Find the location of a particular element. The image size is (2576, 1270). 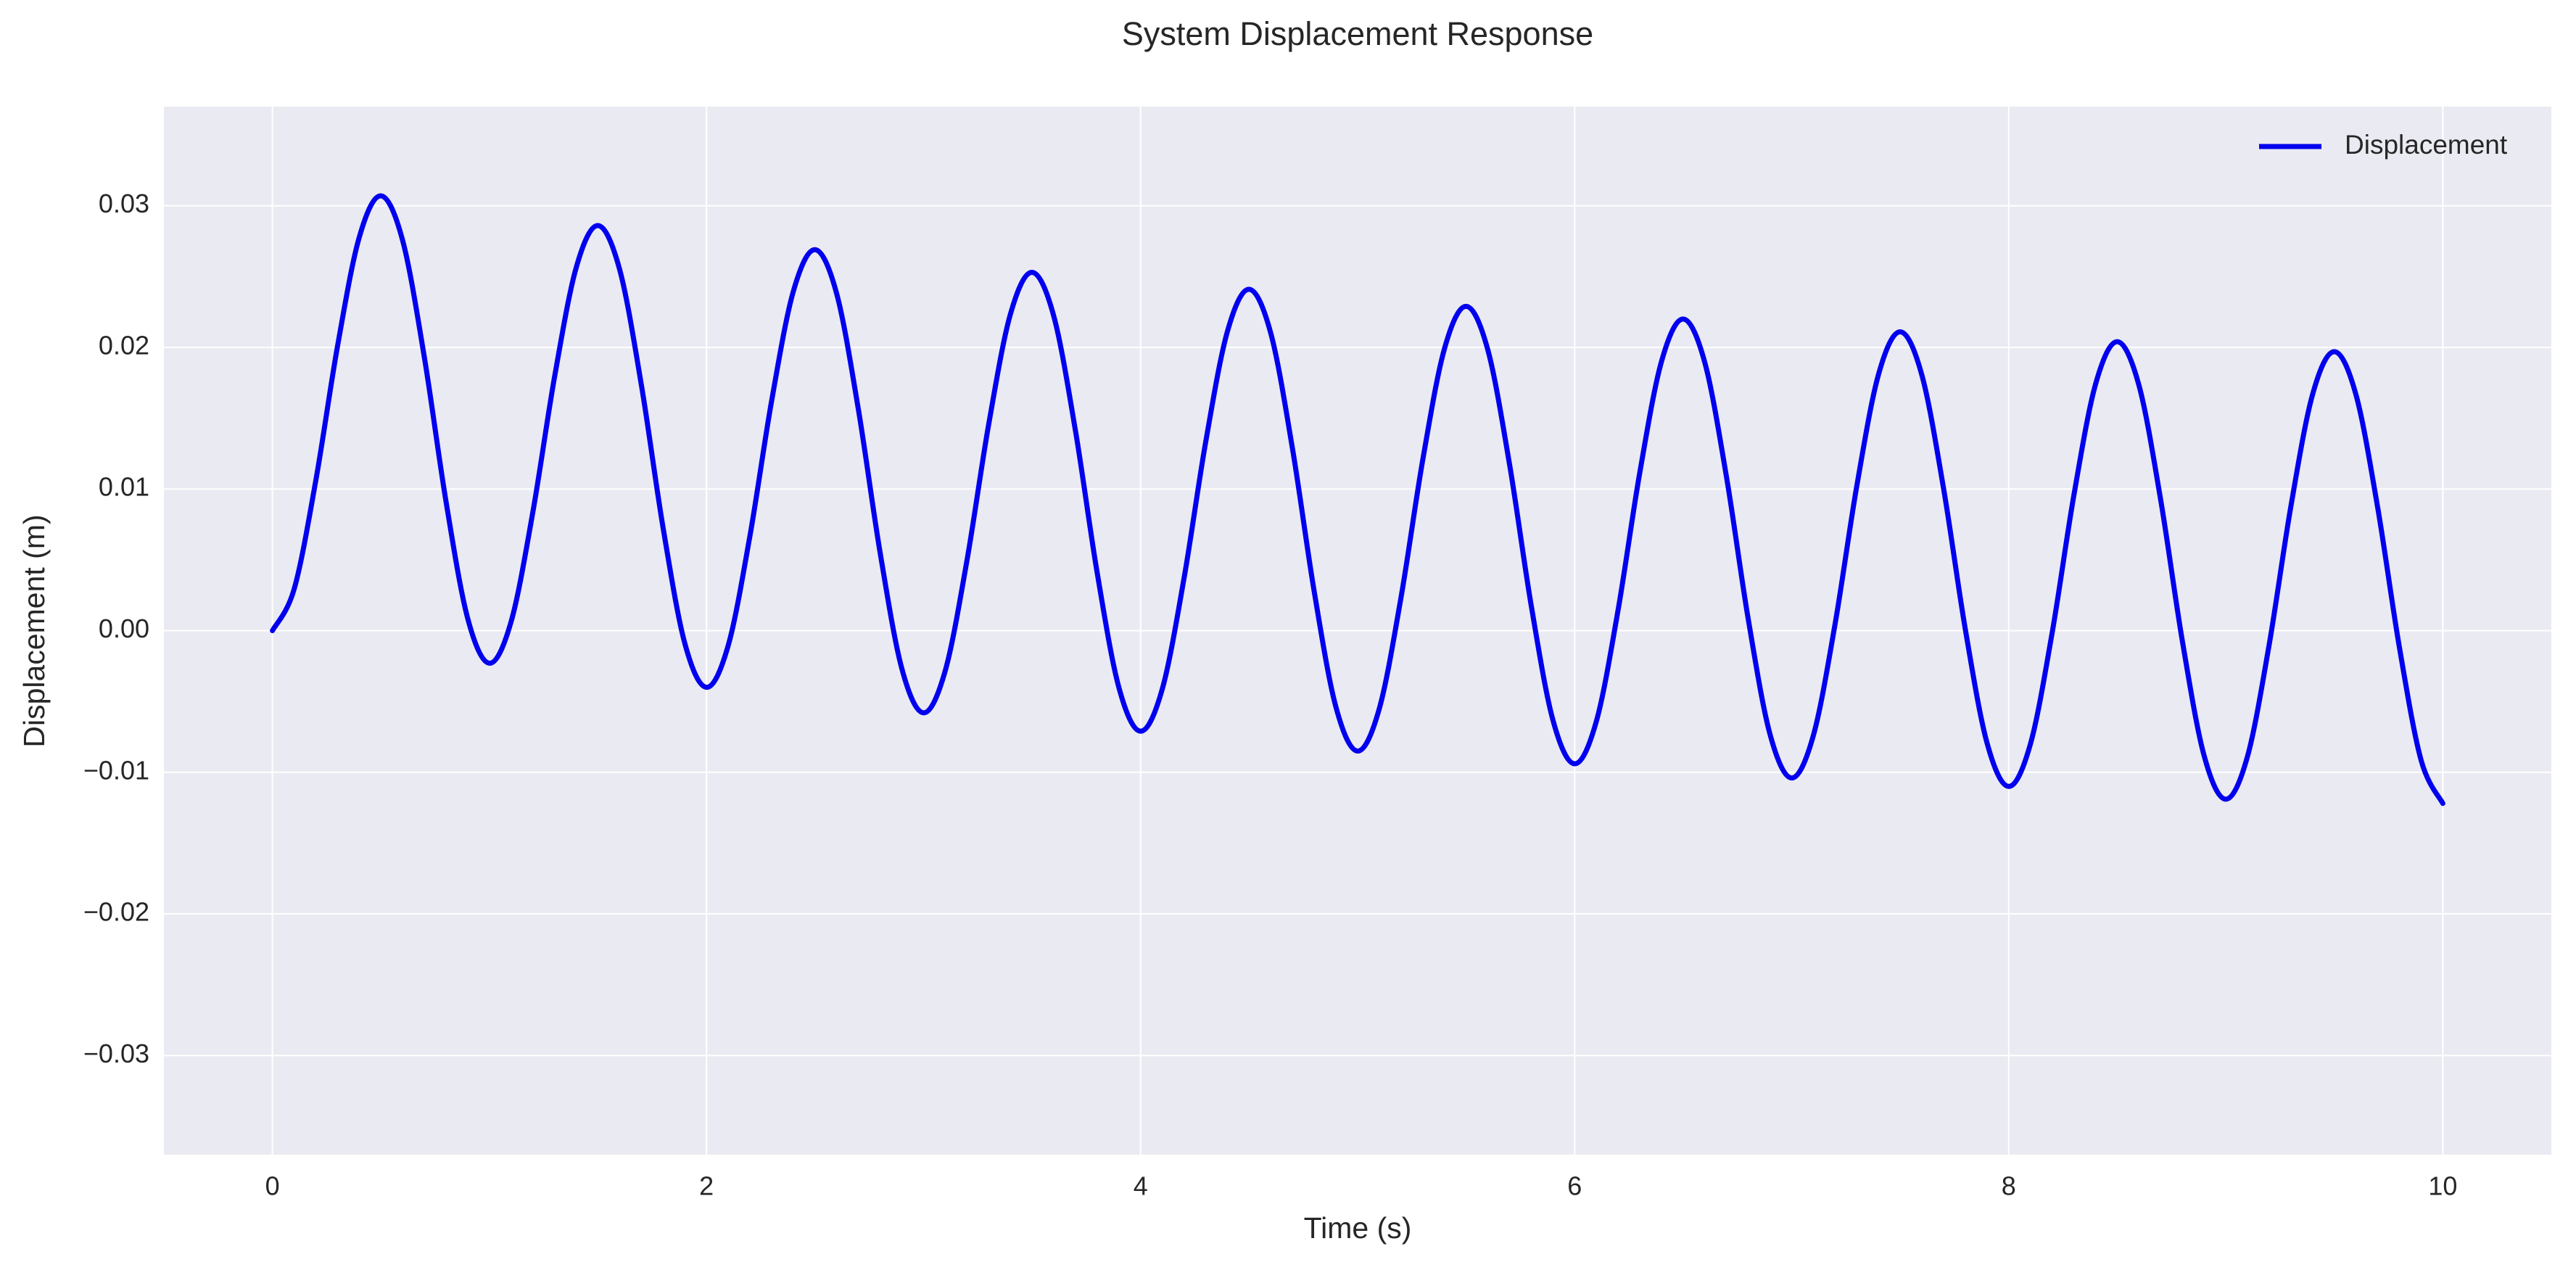

x-tick-label: 10 is located at coordinates (2442, 1186).